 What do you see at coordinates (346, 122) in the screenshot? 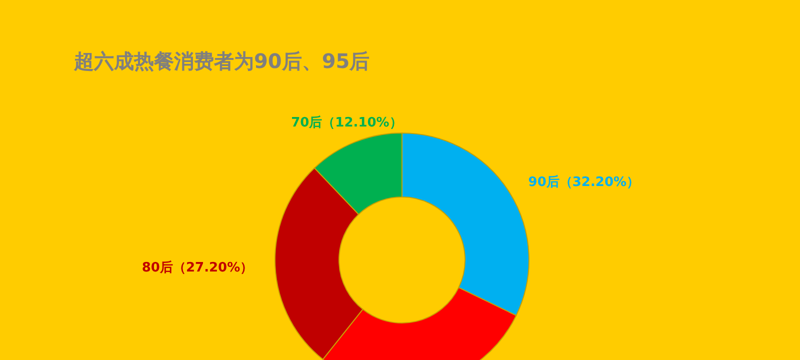
I see `slice-label: 70后（12.10%）` at bounding box center [346, 122].